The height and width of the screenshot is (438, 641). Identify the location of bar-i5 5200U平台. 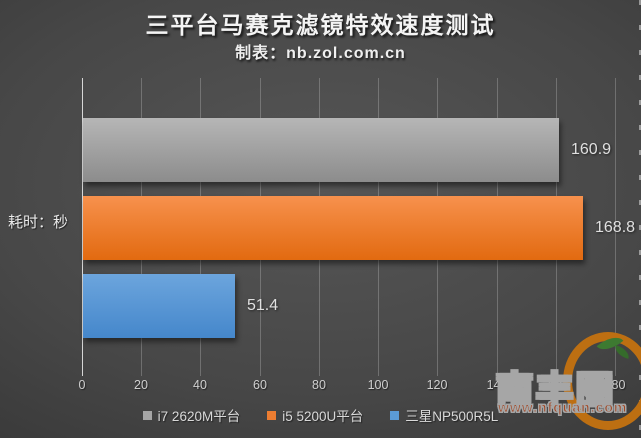
(333, 228).